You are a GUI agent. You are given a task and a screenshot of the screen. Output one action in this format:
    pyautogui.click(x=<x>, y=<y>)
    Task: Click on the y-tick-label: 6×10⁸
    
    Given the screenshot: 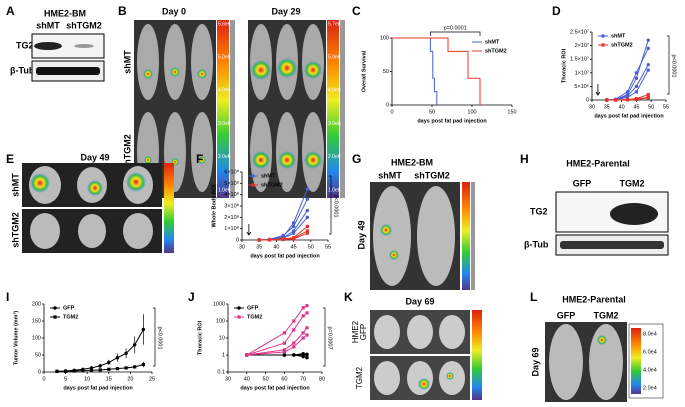 What is the action you would take?
    pyautogui.click(x=231, y=171)
    